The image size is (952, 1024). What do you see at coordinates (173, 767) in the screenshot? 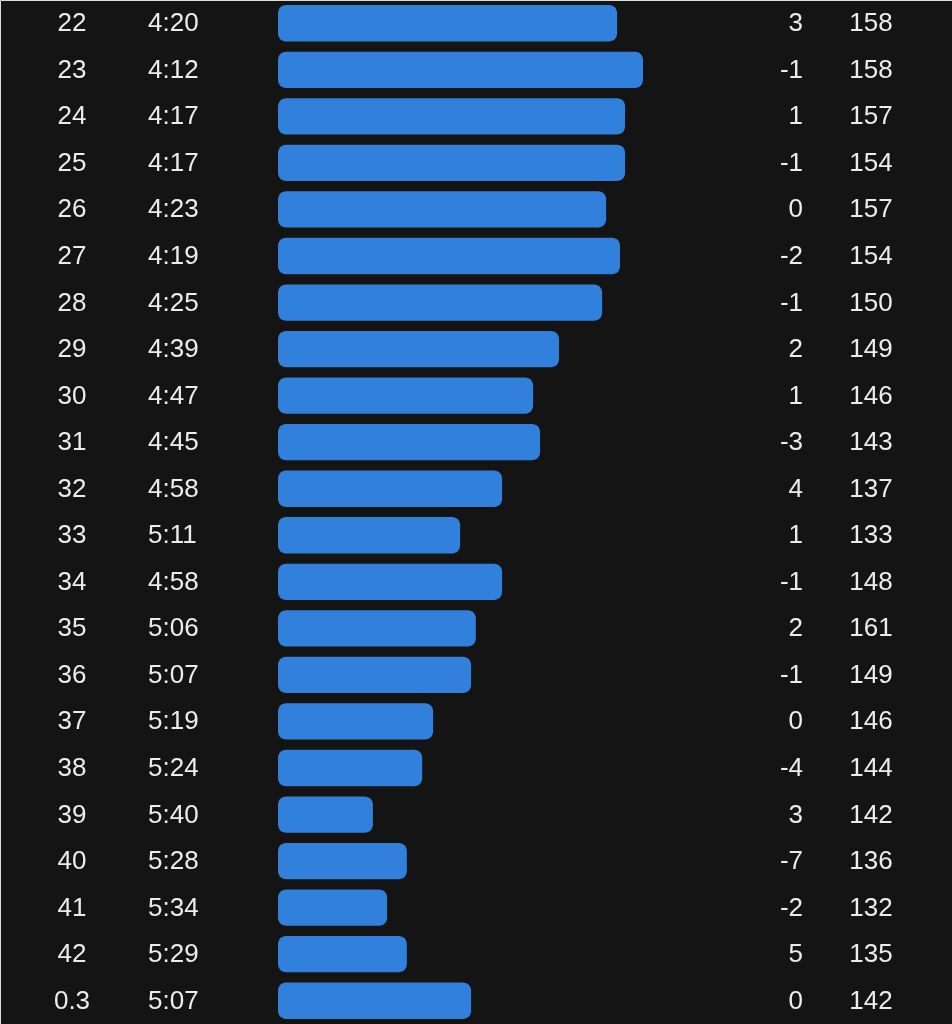
I see `text: 5:24` at bounding box center [173, 767].